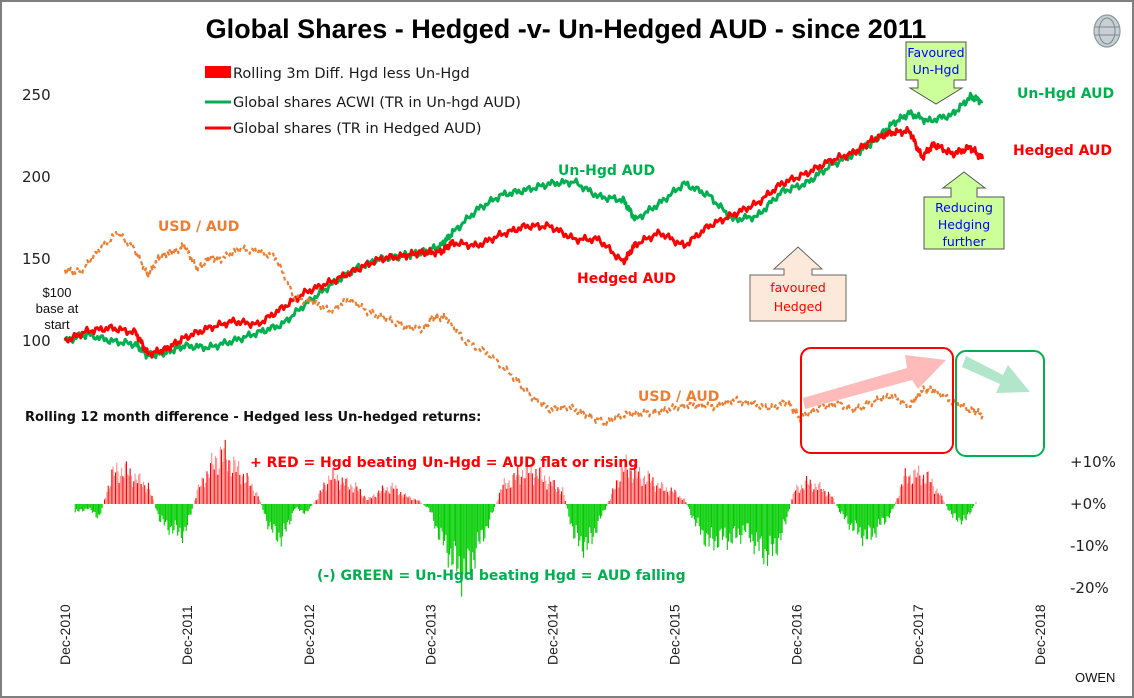 Image resolution: width=1134 pixels, height=698 pixels. Describe the element at coordinates (57, 324) in the screenshot. I see `svg-text: start` at that location.